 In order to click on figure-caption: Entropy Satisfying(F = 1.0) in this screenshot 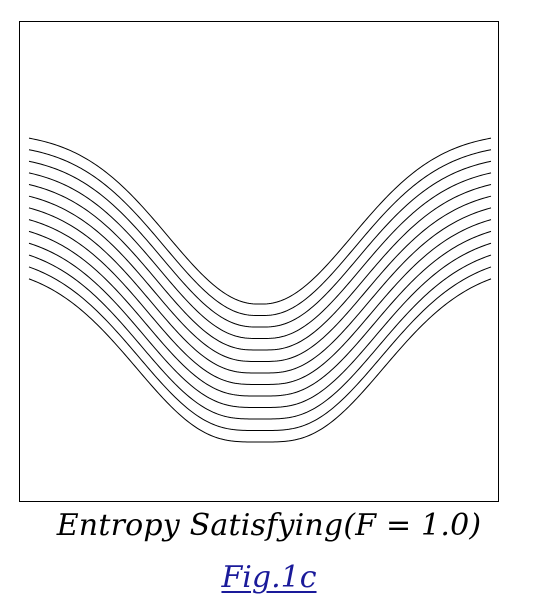, I will do `click(269, 525)`.